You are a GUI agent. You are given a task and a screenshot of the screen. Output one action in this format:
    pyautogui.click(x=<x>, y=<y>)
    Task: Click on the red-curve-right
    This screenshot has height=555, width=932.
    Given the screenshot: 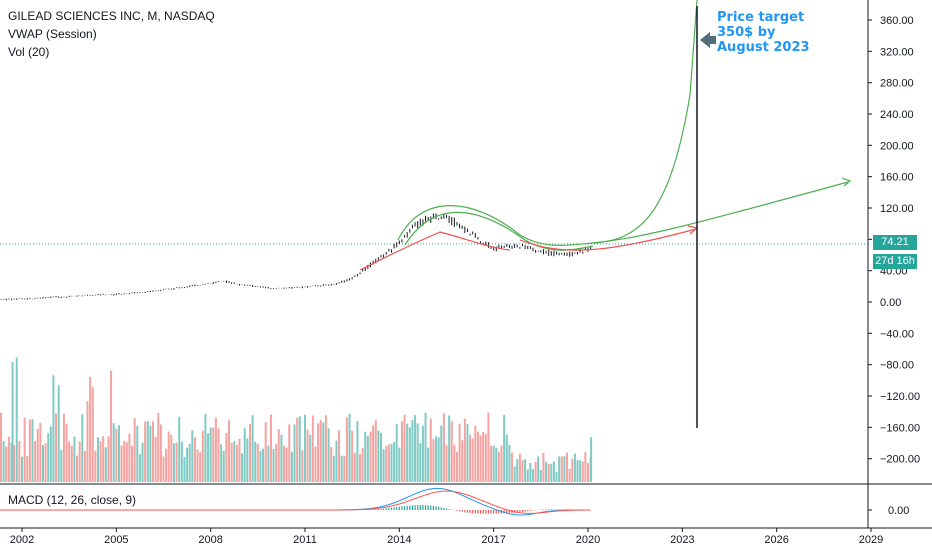 What is the action you would take?
    pyautogui.click(x=608, y=239)
    